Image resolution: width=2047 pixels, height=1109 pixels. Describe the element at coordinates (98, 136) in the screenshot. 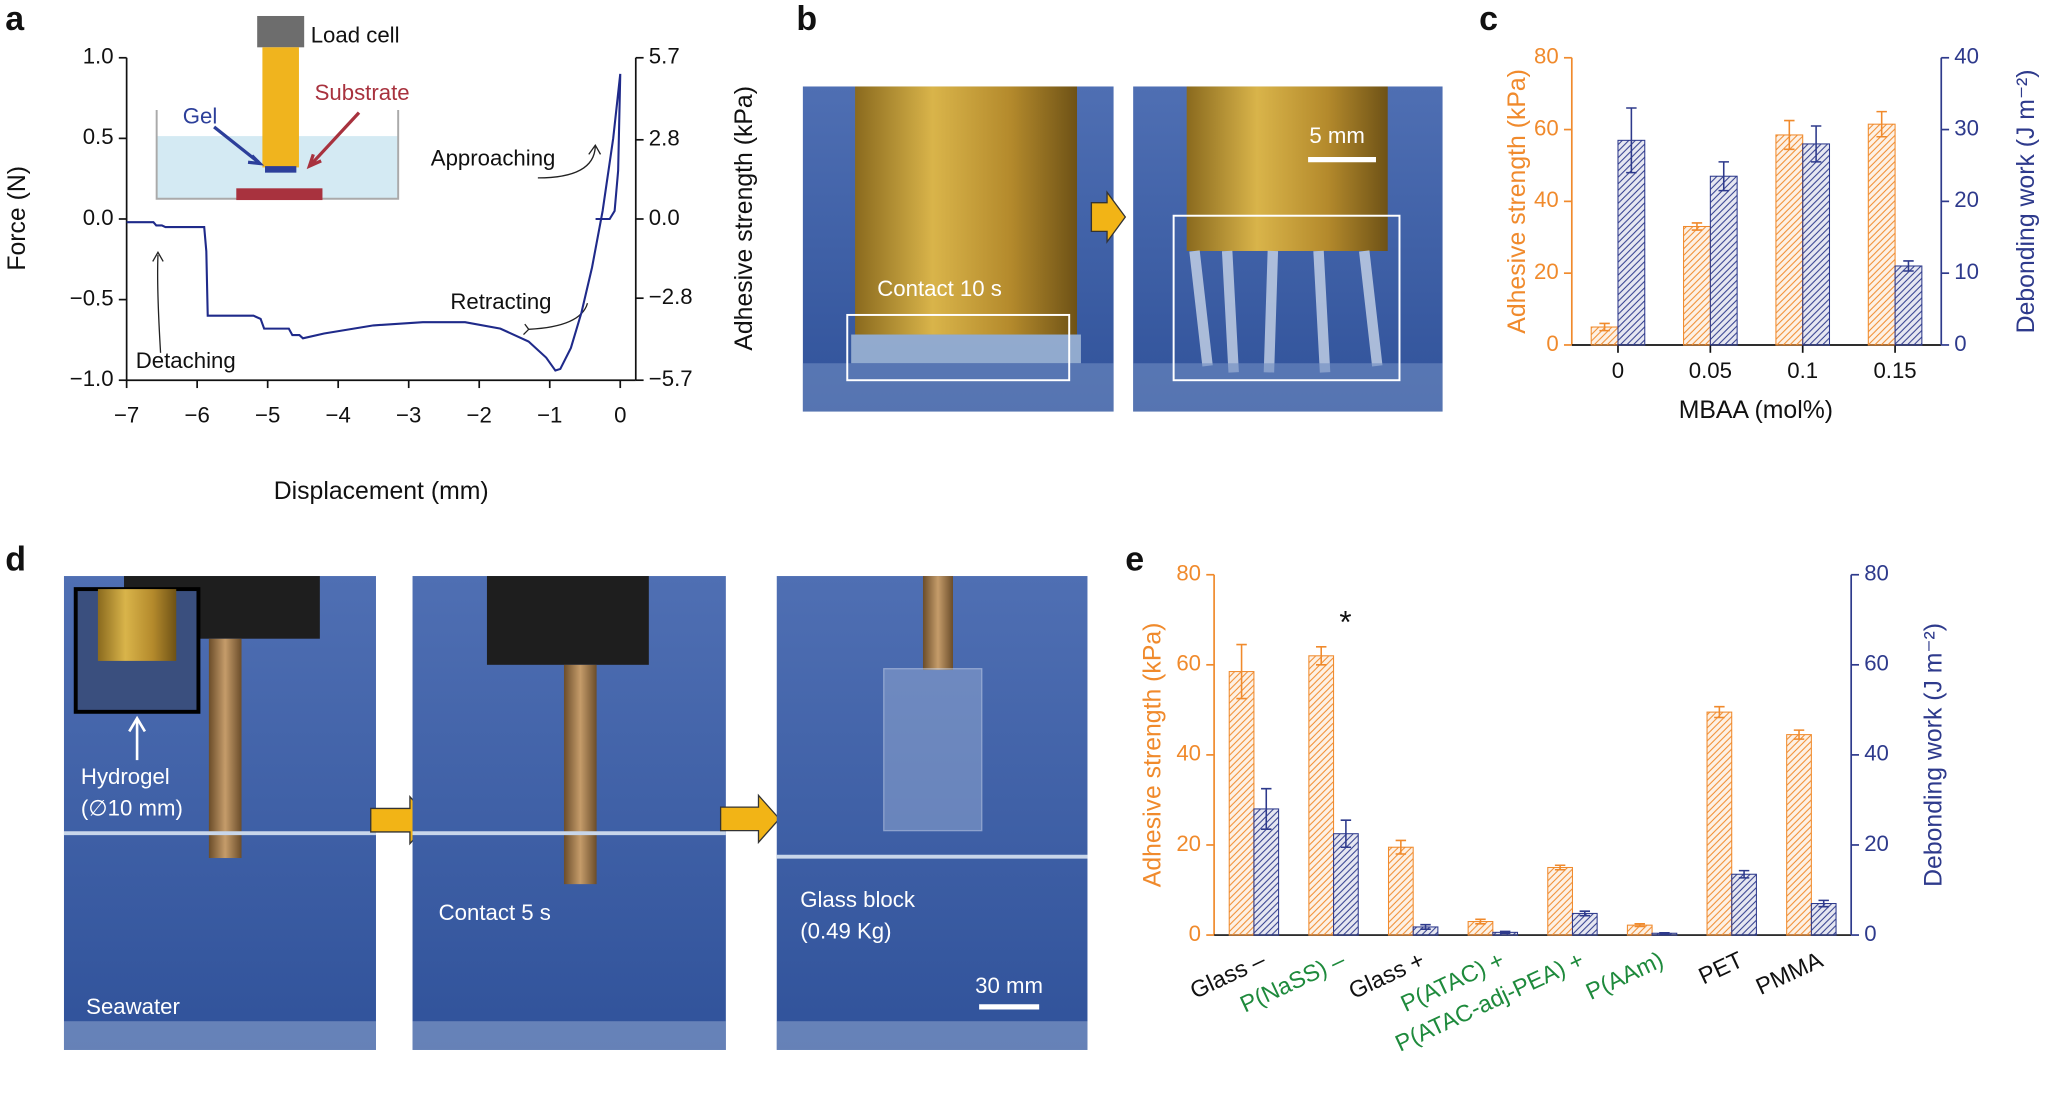

I see `y-tick-label: 0.5` at that location.